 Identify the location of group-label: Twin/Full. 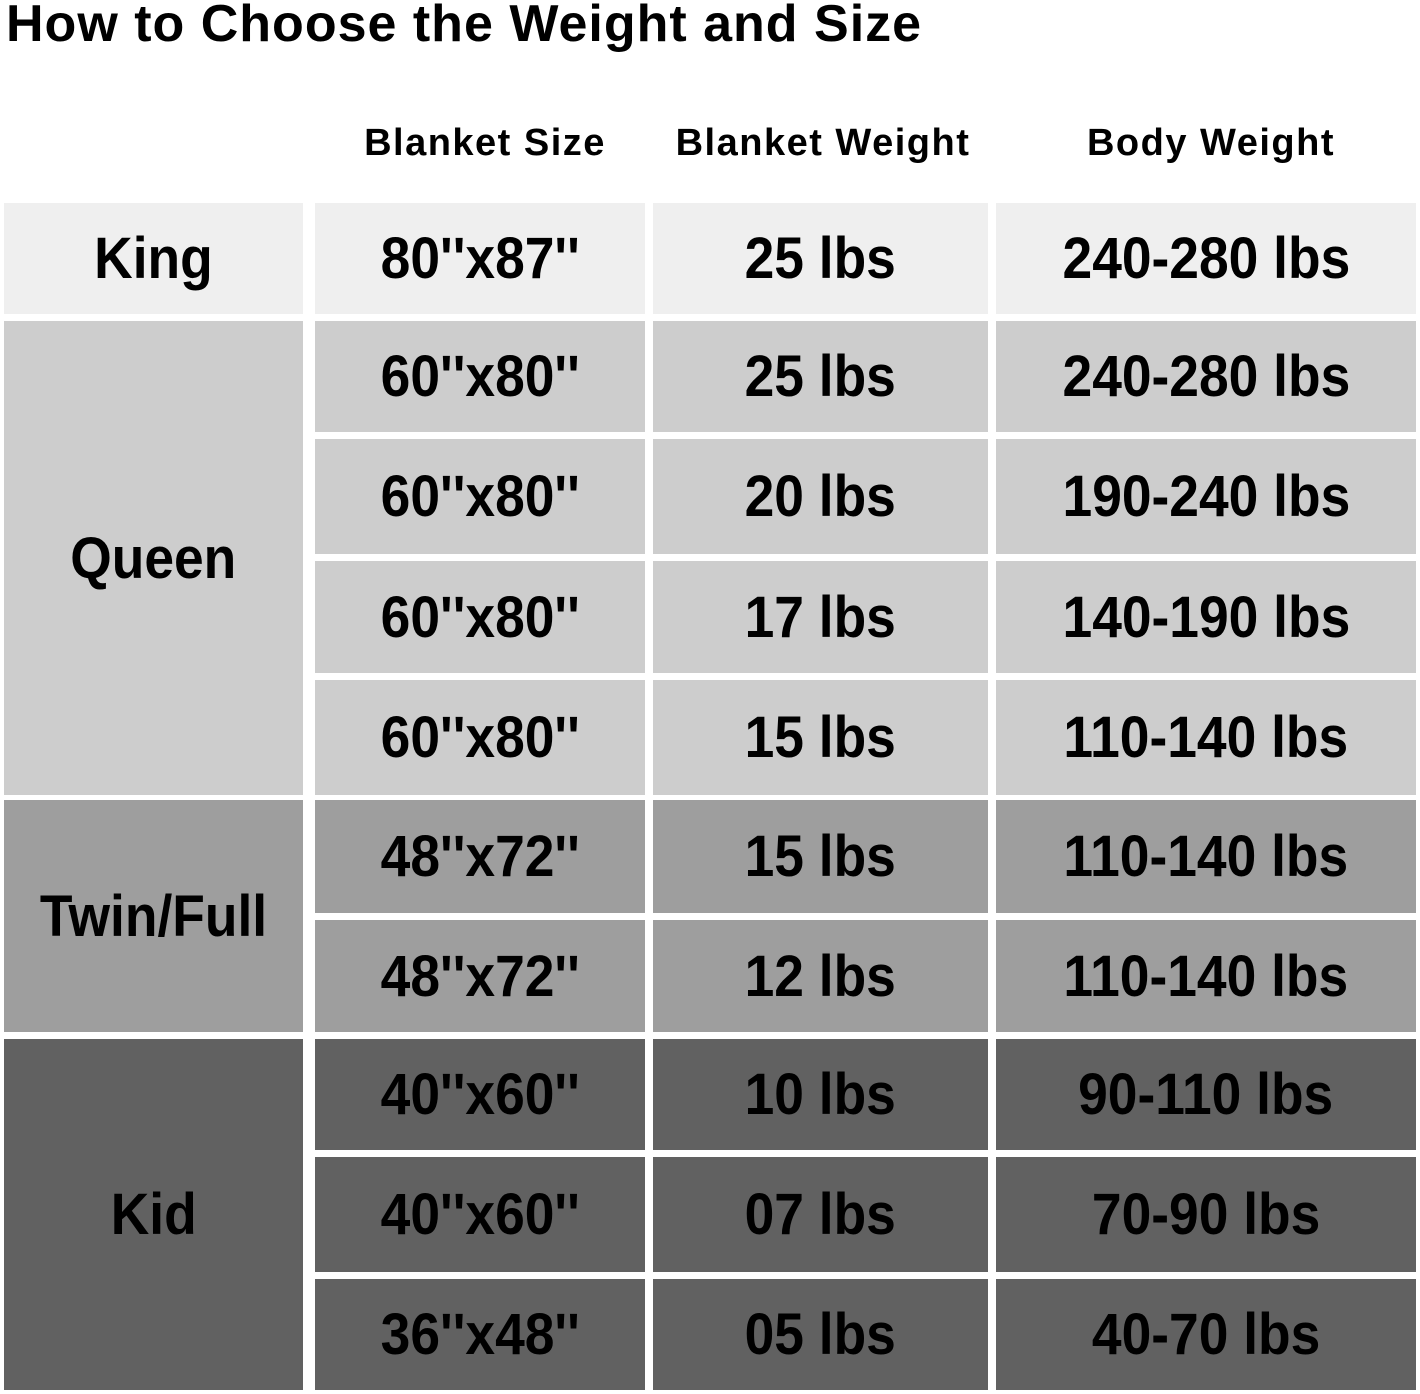
(153, 916).